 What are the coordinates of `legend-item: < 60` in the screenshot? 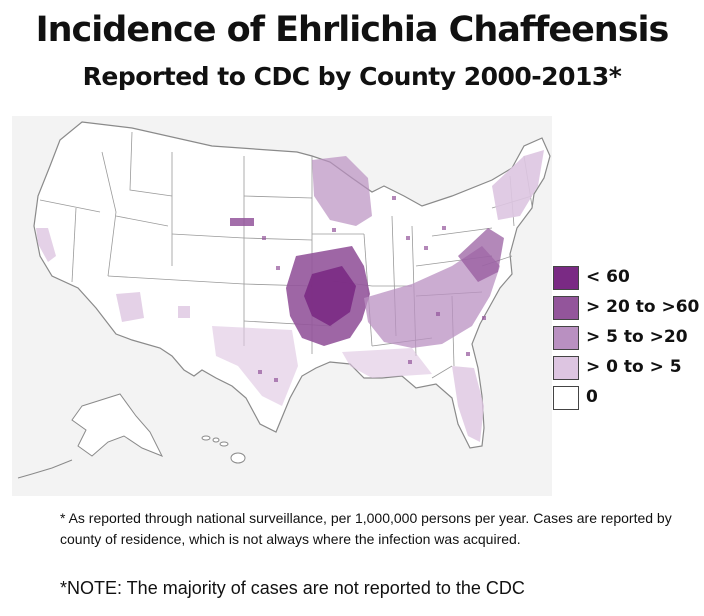 It's located at (627, 278).